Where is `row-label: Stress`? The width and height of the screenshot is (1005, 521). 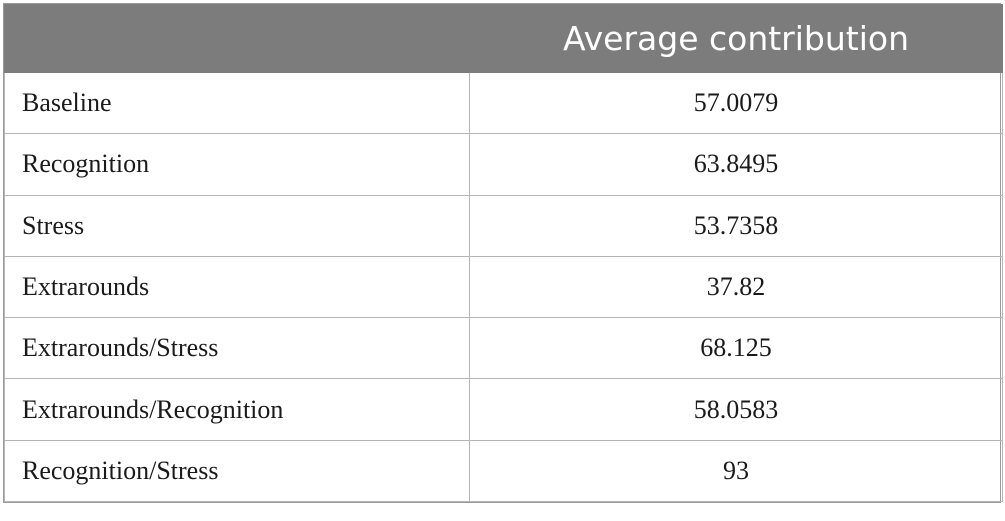
row-label: Stress is located at coordinates (237, 225).